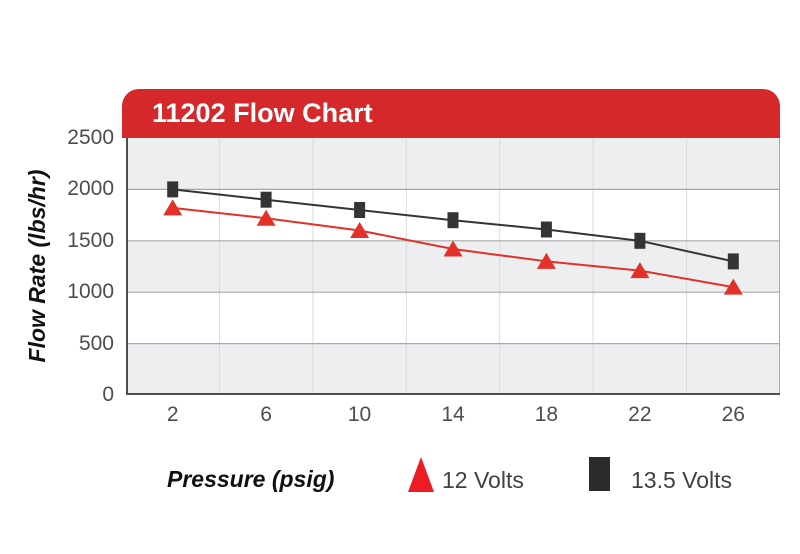 This screenshot has height=554, width=800. I want to click on y-tick-label: 0, so click(108, 394).